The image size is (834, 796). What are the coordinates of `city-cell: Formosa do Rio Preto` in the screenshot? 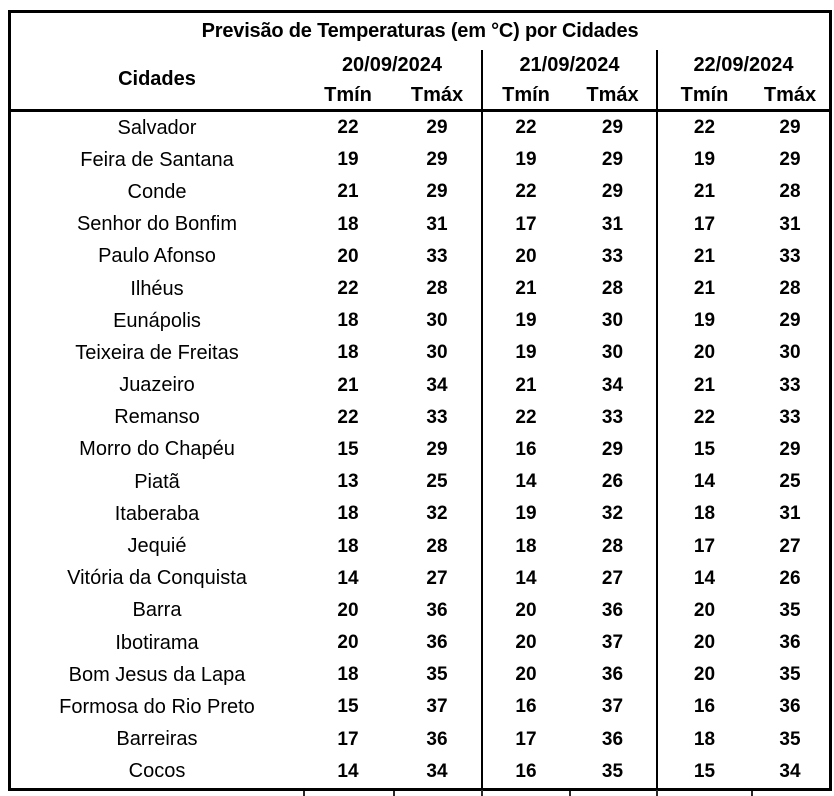 It's located at (157, 706).